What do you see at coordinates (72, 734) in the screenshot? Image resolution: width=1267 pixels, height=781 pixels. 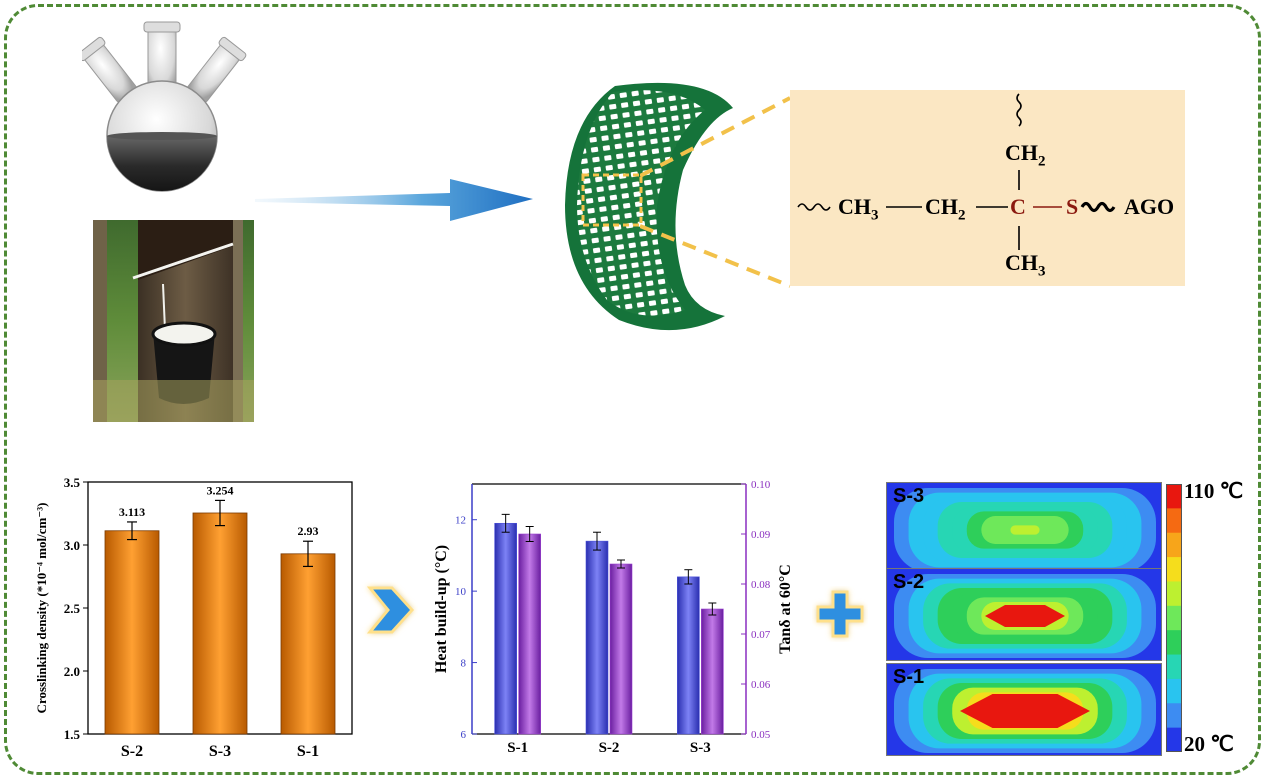 I see `y-tick-label: 1.5` at bounding box center [72, 734].